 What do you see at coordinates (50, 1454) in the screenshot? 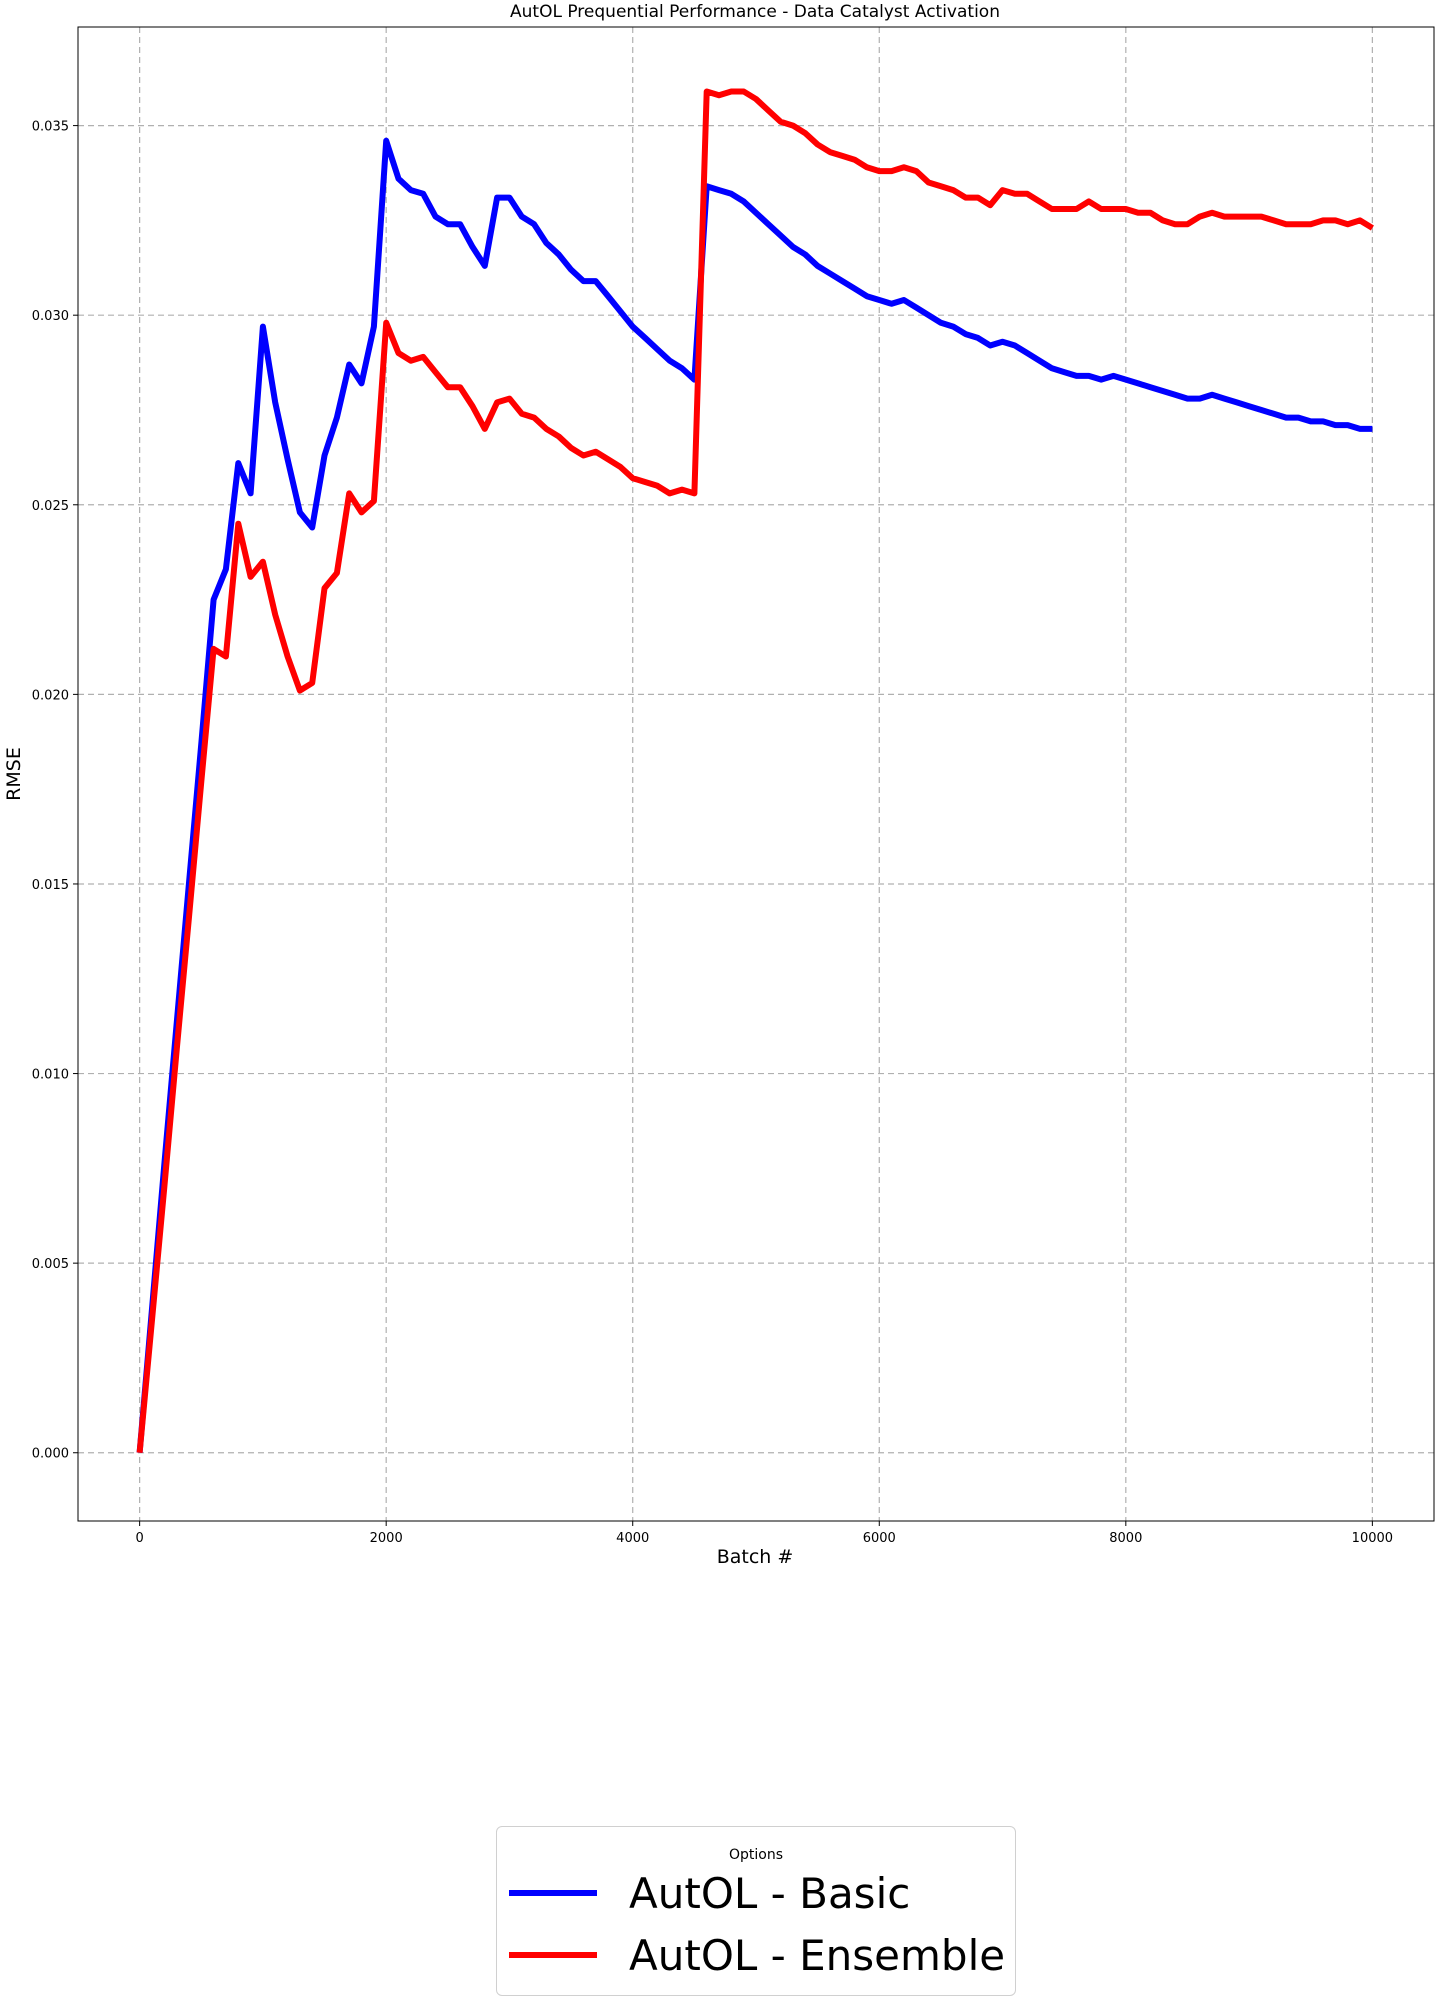
I see `y-tick-label: 0.000` at bounding box center [50, 1454].